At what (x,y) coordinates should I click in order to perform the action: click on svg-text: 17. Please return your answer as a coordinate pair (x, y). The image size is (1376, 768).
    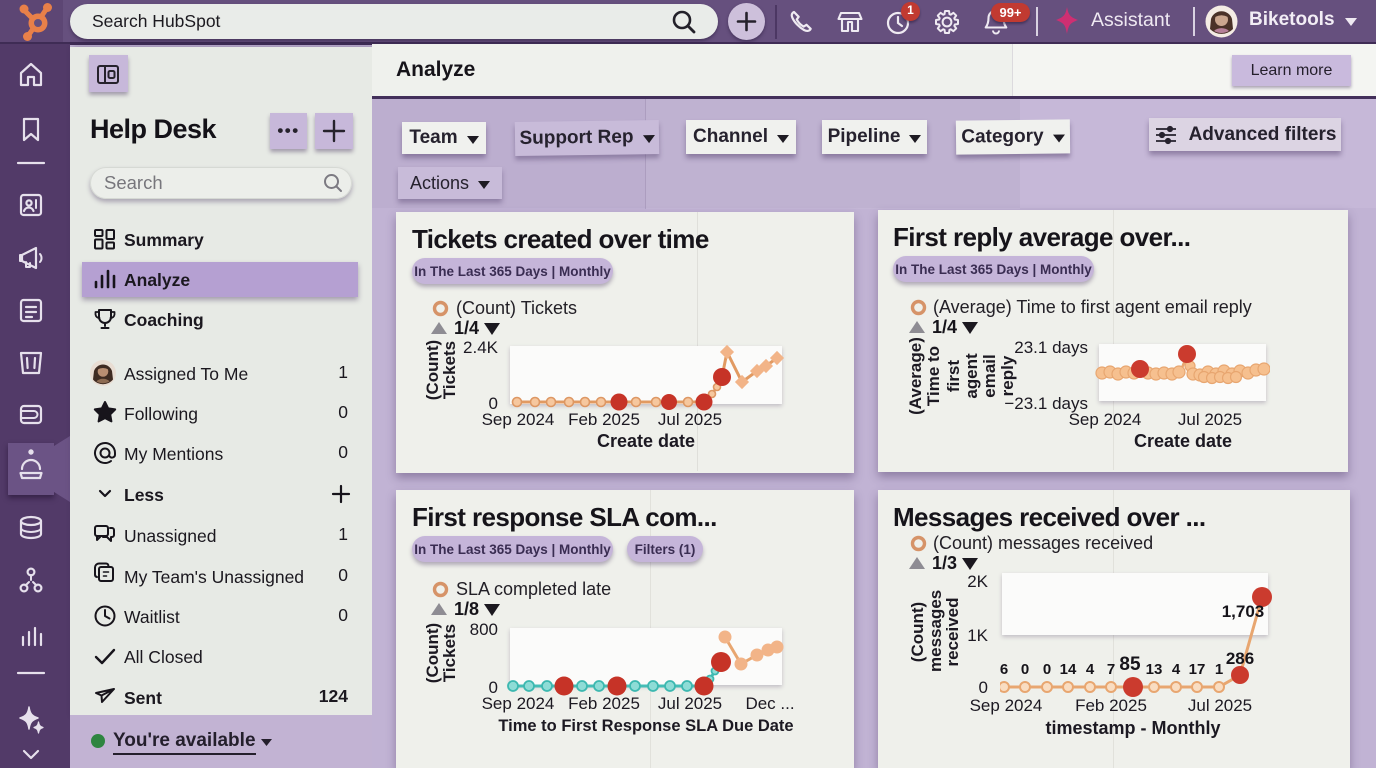
    Looking at the image, I should click on (1197, 669).